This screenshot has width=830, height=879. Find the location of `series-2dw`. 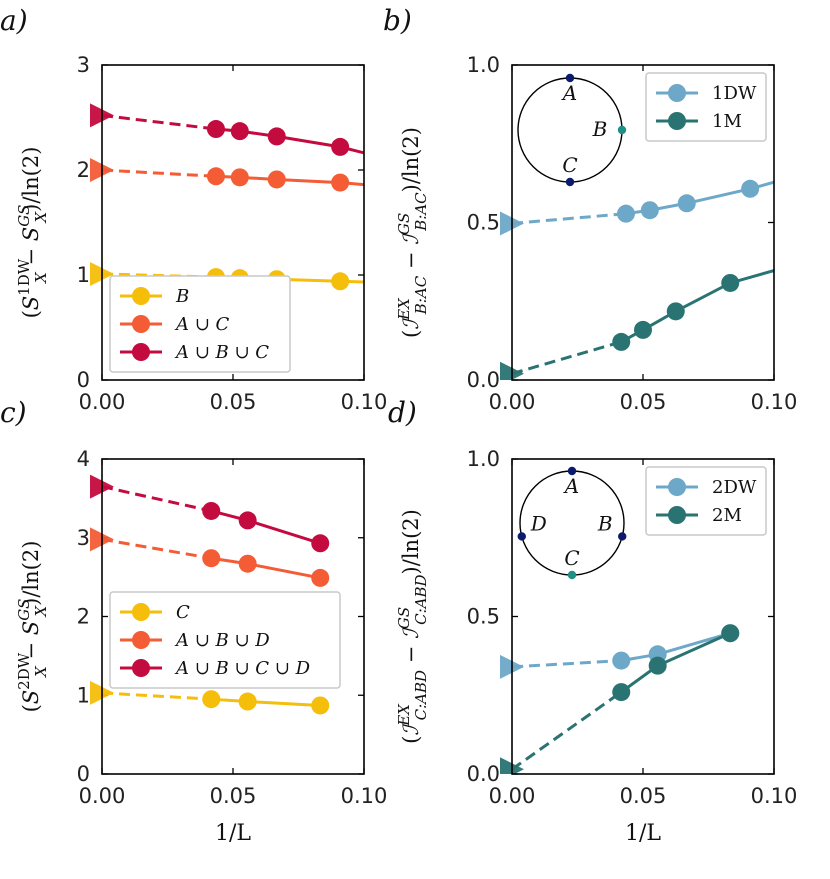

series-2dw is located at coordinates (620, 651).